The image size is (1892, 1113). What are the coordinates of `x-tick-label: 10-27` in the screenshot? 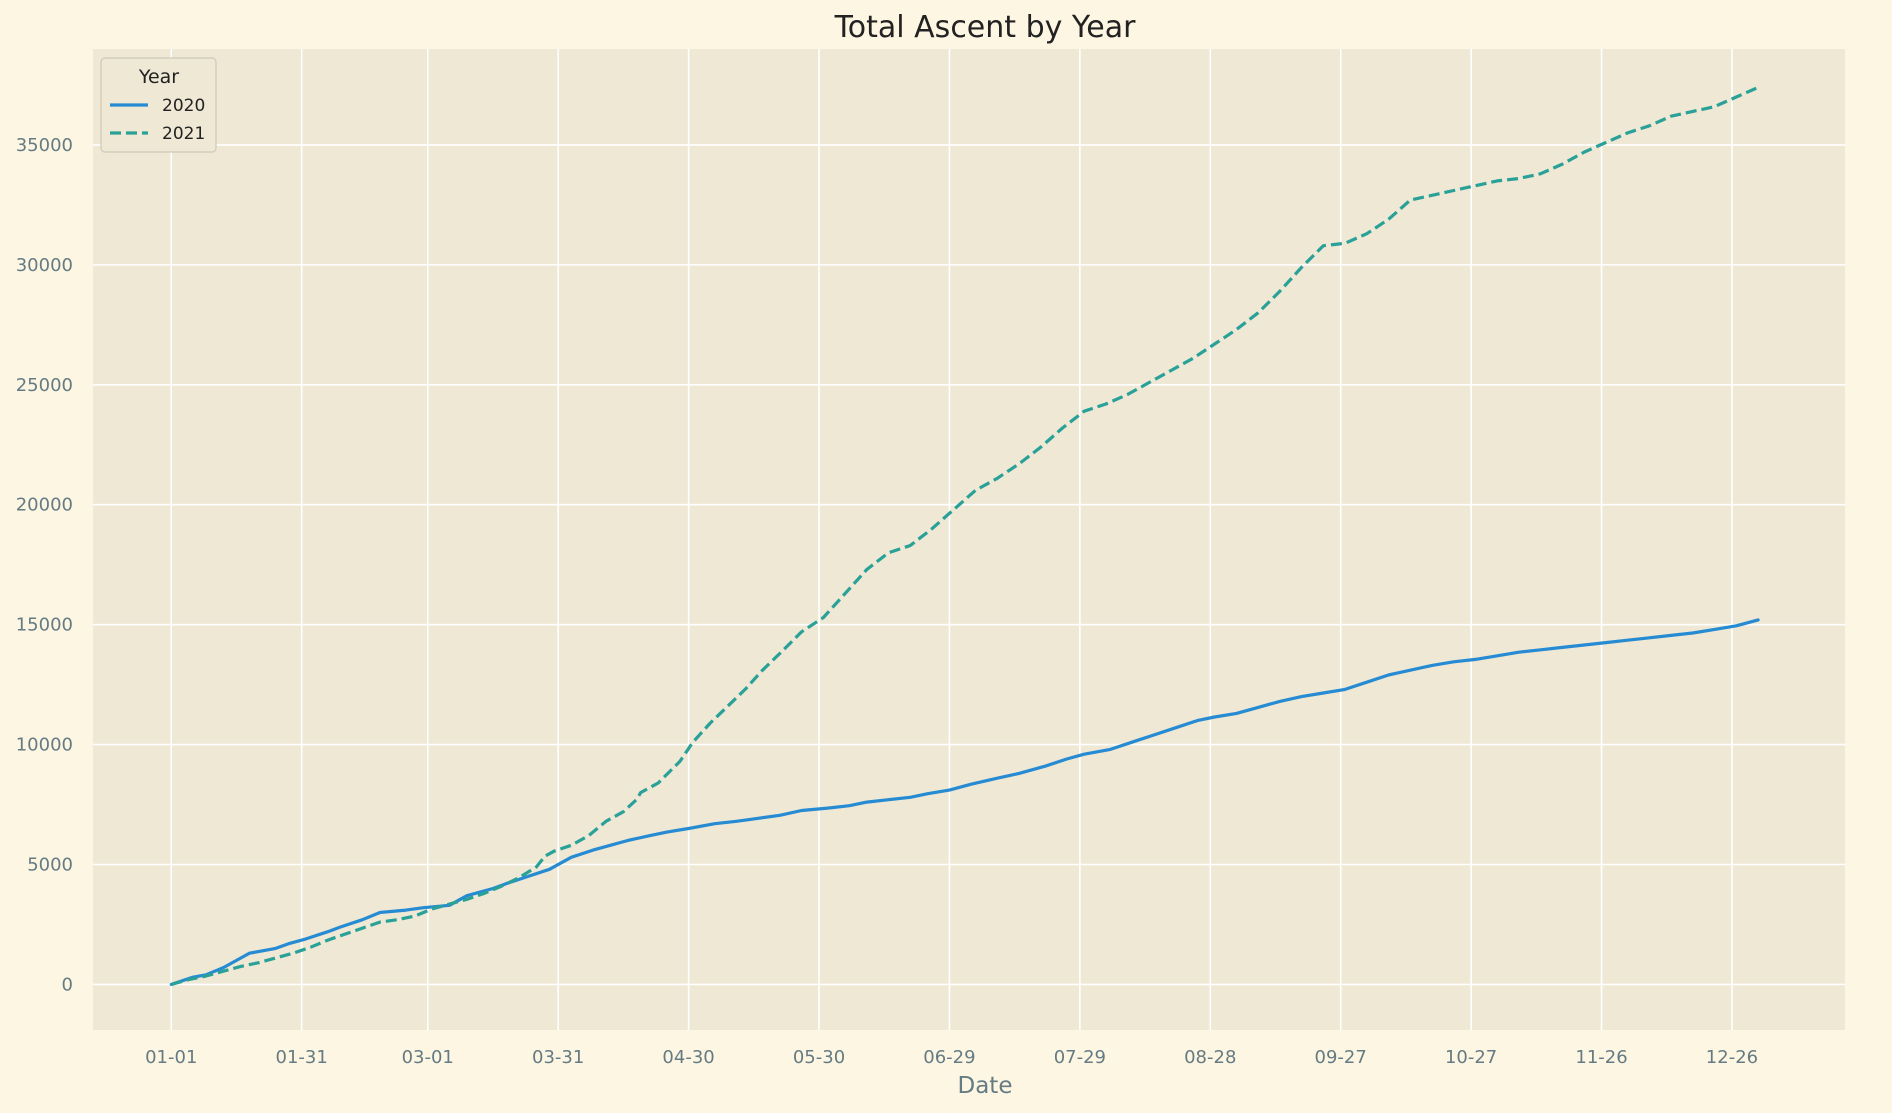 It's located at (1471, 1057).